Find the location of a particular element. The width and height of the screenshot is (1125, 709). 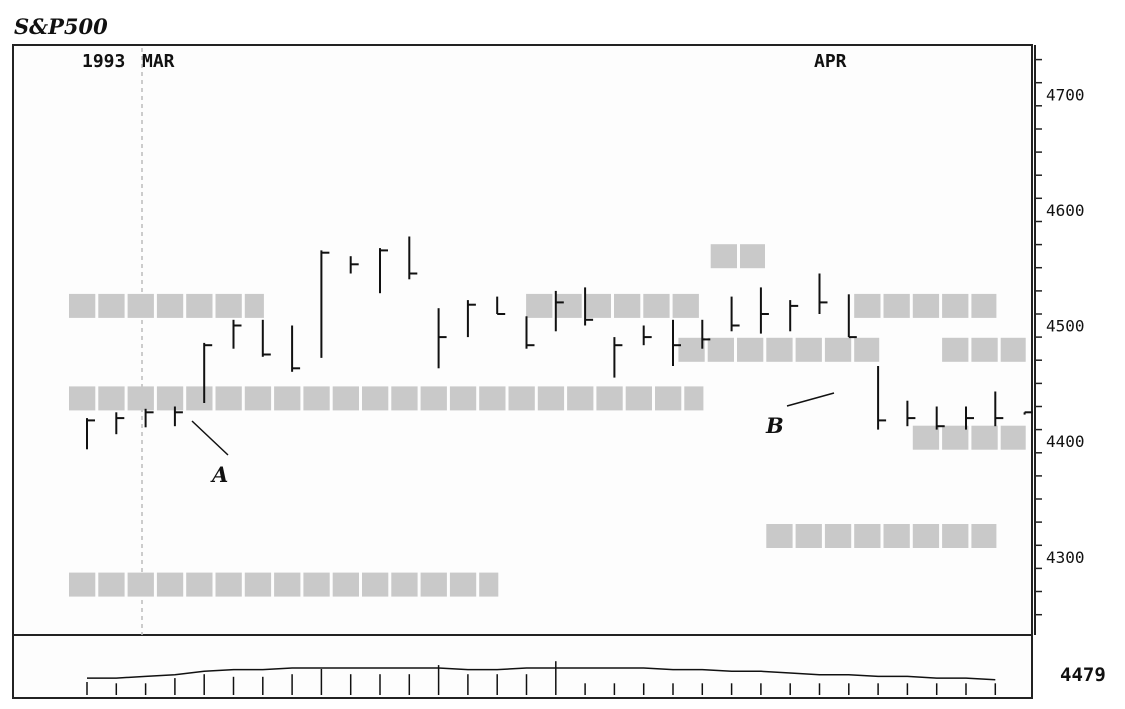

month-label-apr: APR is located at coordinates (830, 61).